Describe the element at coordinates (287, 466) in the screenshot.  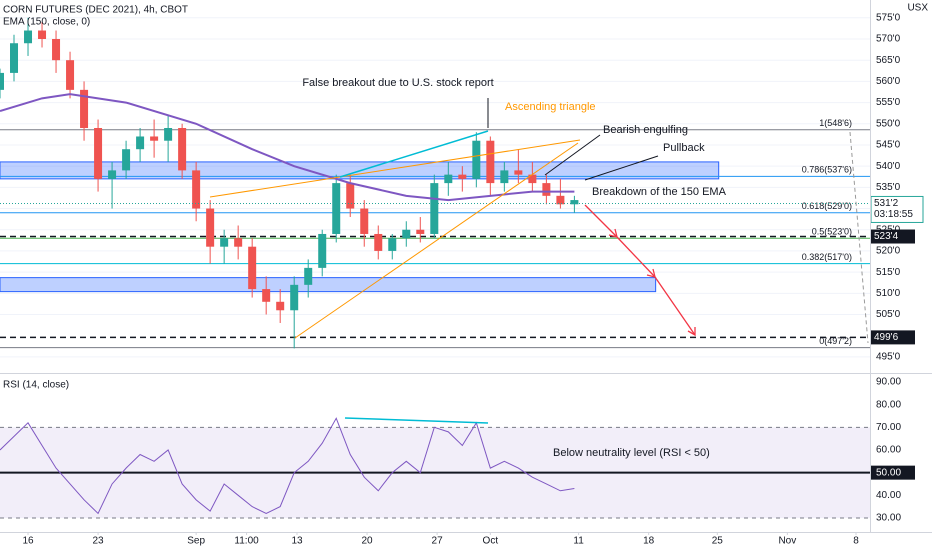
I see `rsi-line` at that location.